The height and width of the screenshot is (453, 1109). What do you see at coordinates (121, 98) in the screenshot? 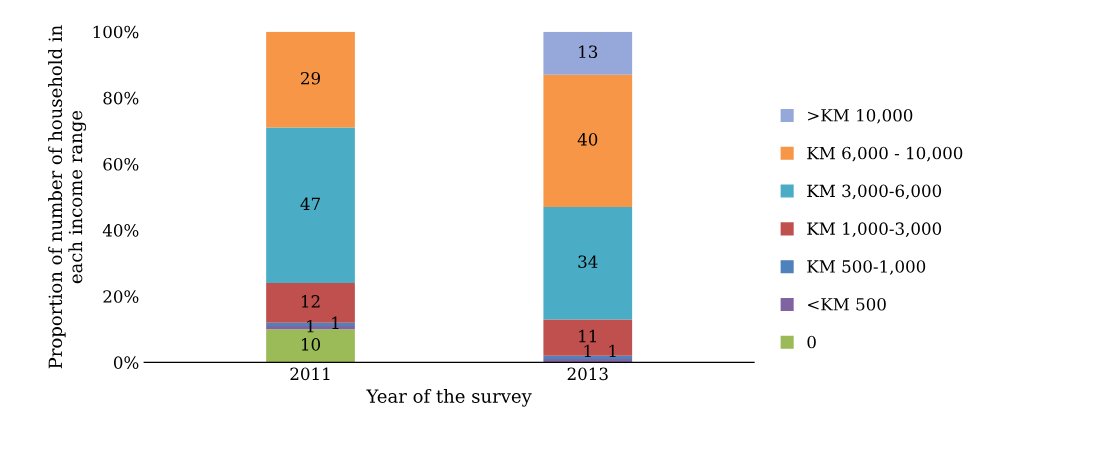
I see `y-tick-label: 80%` at bounding box center [121, 98].